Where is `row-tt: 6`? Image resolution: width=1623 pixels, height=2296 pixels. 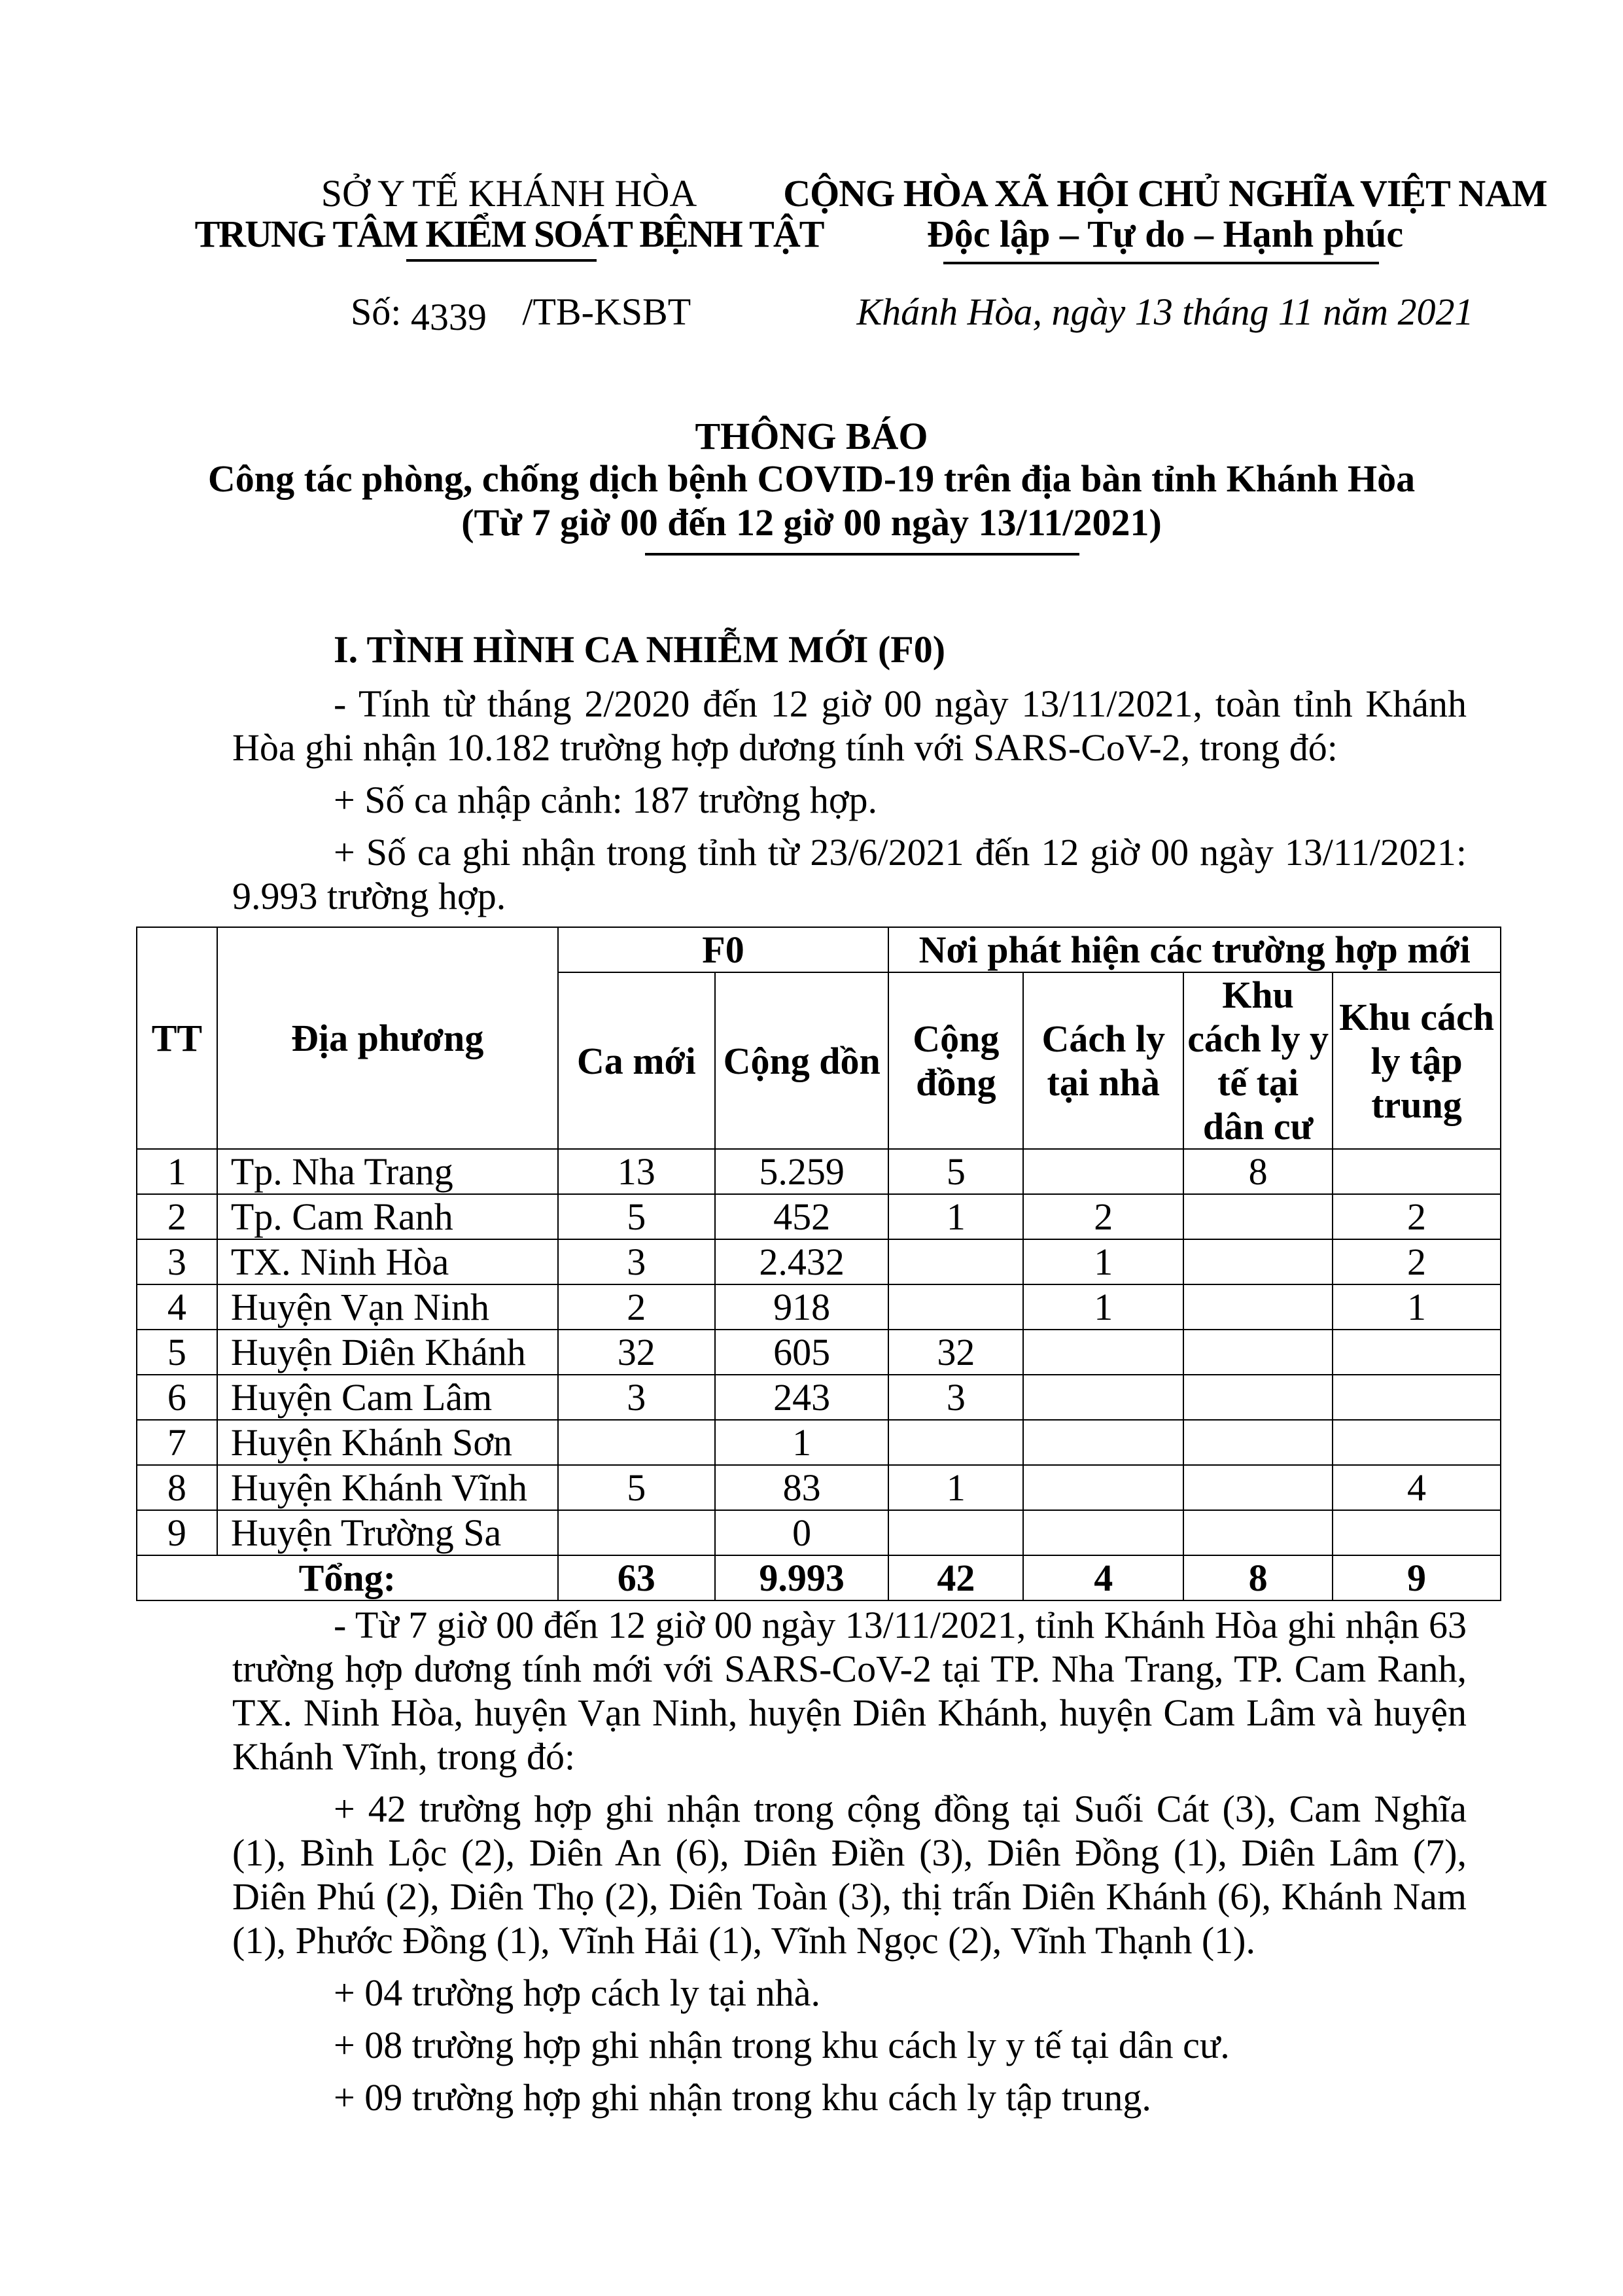 row-tt: 6 is located at coordinates (177, 1397).